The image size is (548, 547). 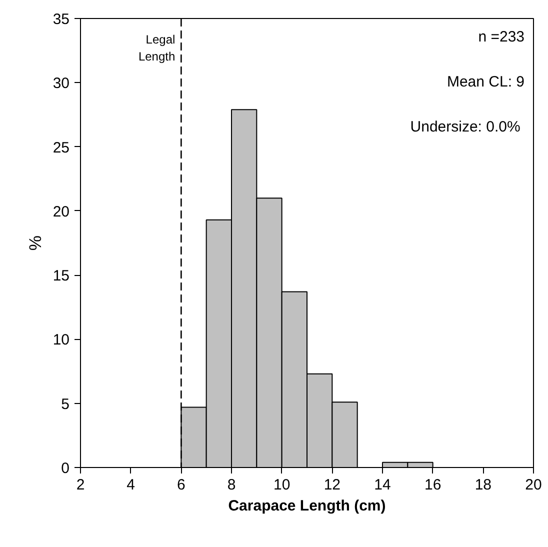 I want to click on y-tick-label: 5, so click(x=65, y=404).